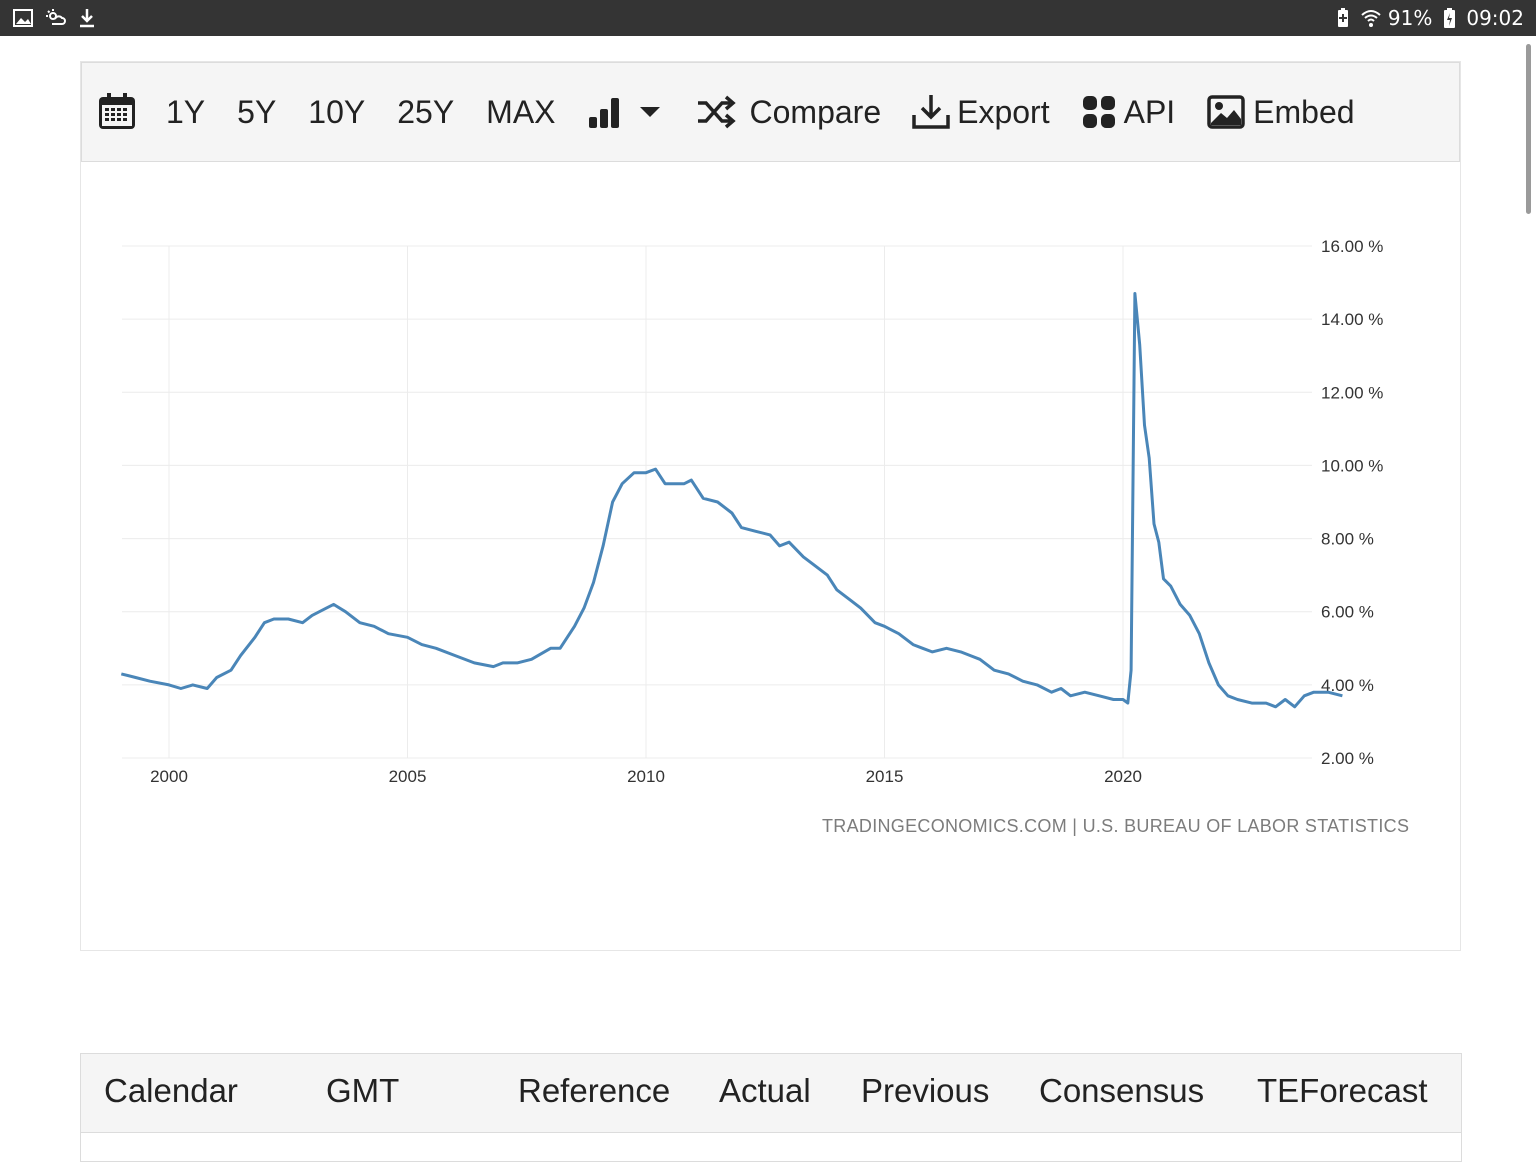 The height and width of the screenshot is (1162, 1536). I want to click on column-reference: Reference, so click(594, 1090).